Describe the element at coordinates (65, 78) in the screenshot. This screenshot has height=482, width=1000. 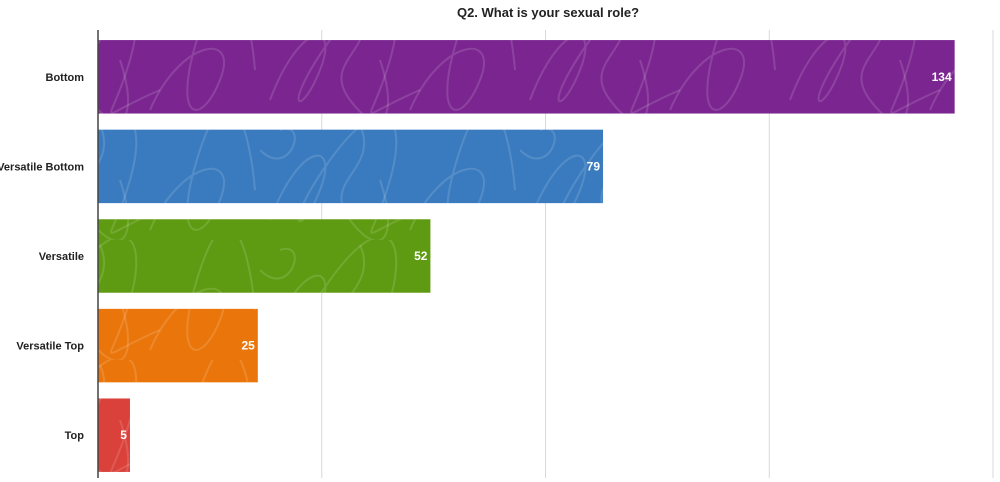
I see `category-label-bottom: Bottom` at that location.